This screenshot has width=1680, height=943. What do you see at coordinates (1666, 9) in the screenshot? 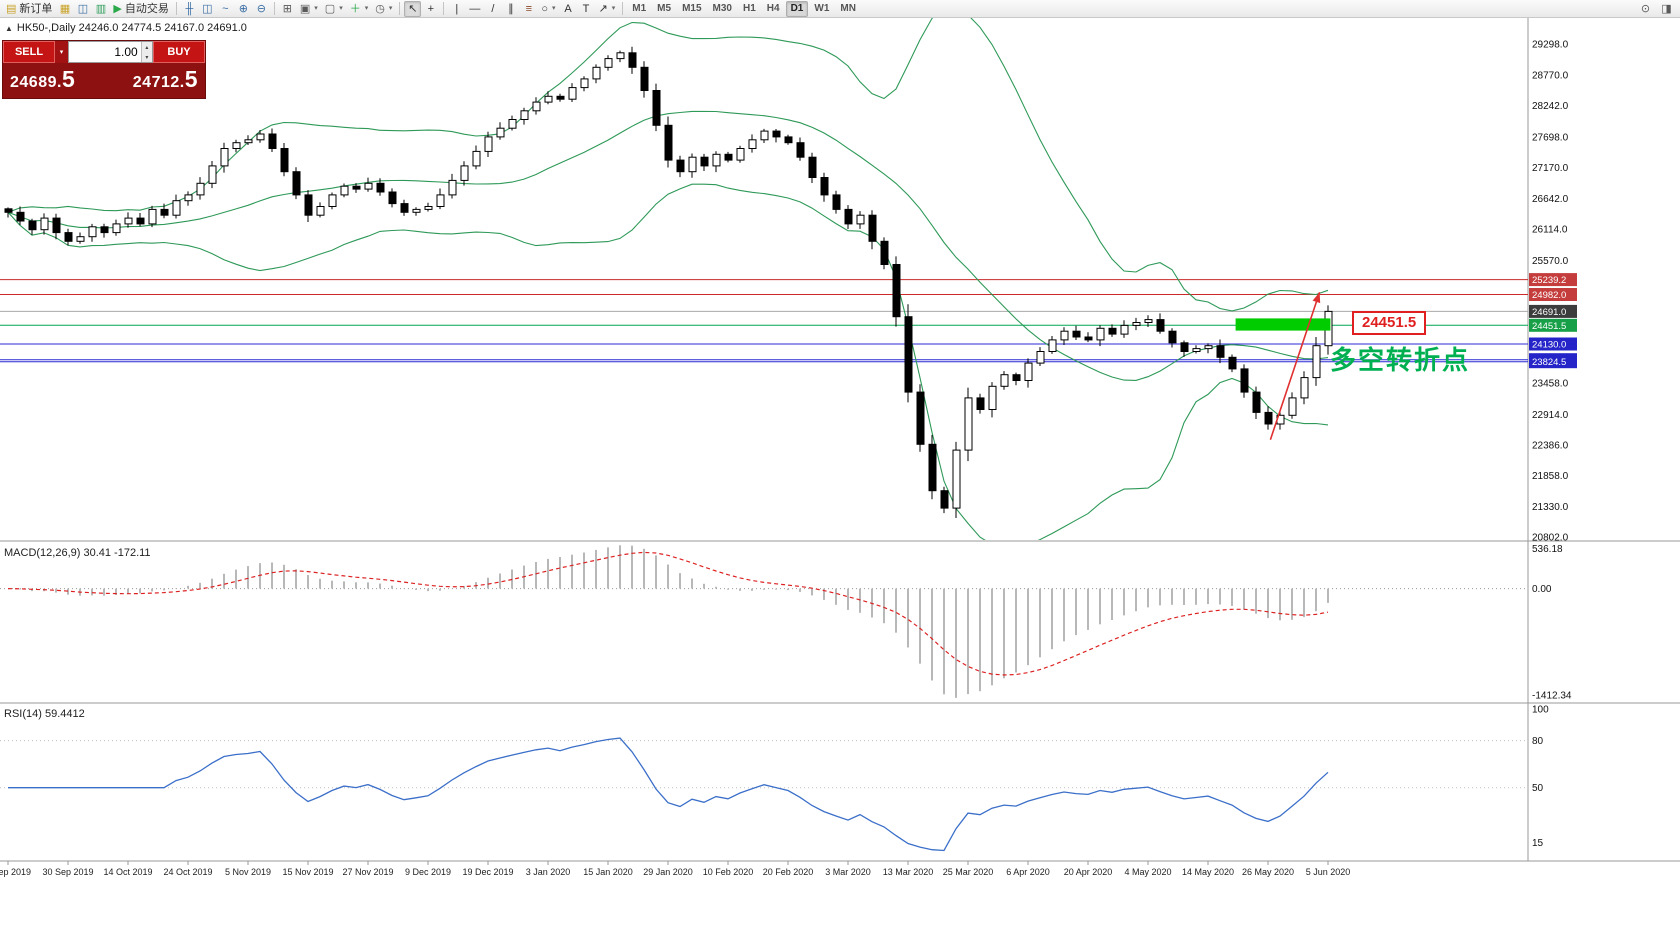
I see `window-list-button: ◨` at bounding box center [1666, 9].